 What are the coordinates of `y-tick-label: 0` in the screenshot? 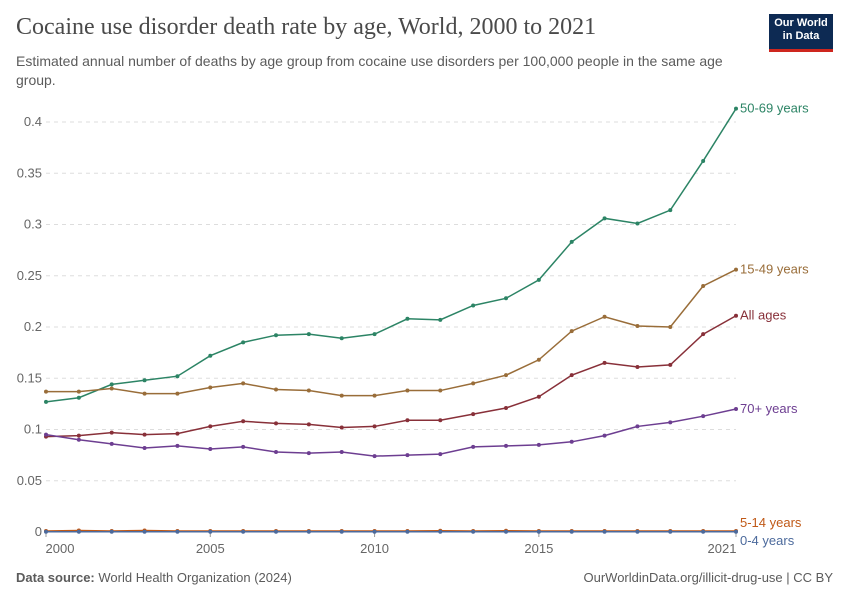 It's located at (38, 531).